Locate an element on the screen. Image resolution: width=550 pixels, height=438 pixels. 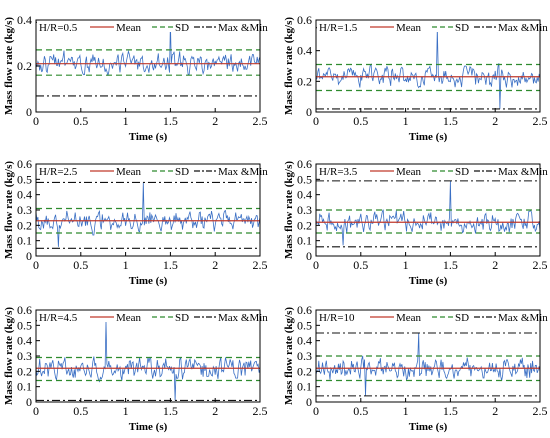
panel-label: H/R=10 is located at coordinates (337, 318).